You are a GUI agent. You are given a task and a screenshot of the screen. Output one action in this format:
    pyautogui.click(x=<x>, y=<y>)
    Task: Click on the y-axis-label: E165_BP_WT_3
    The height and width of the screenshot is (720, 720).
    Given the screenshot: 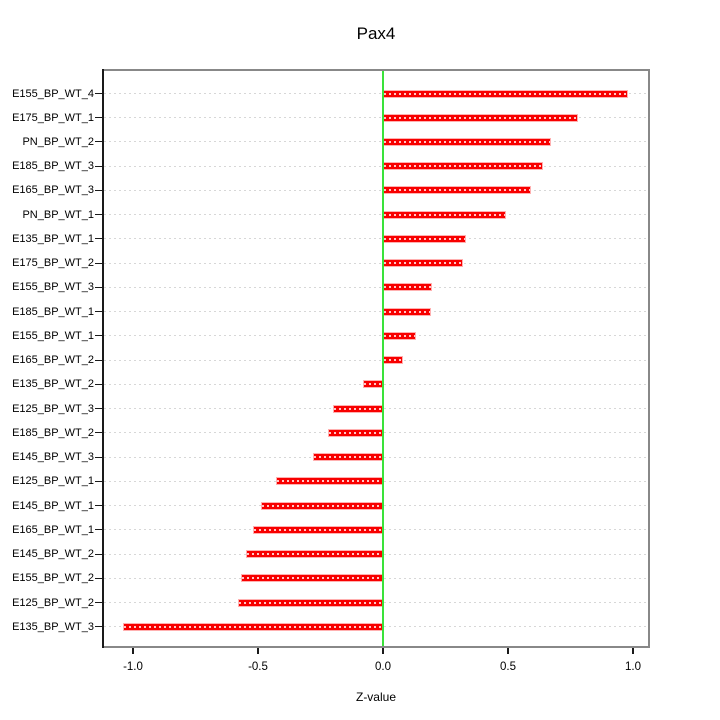 What is the action you would take?
    pyautogui.click(x=53, y=190)
    